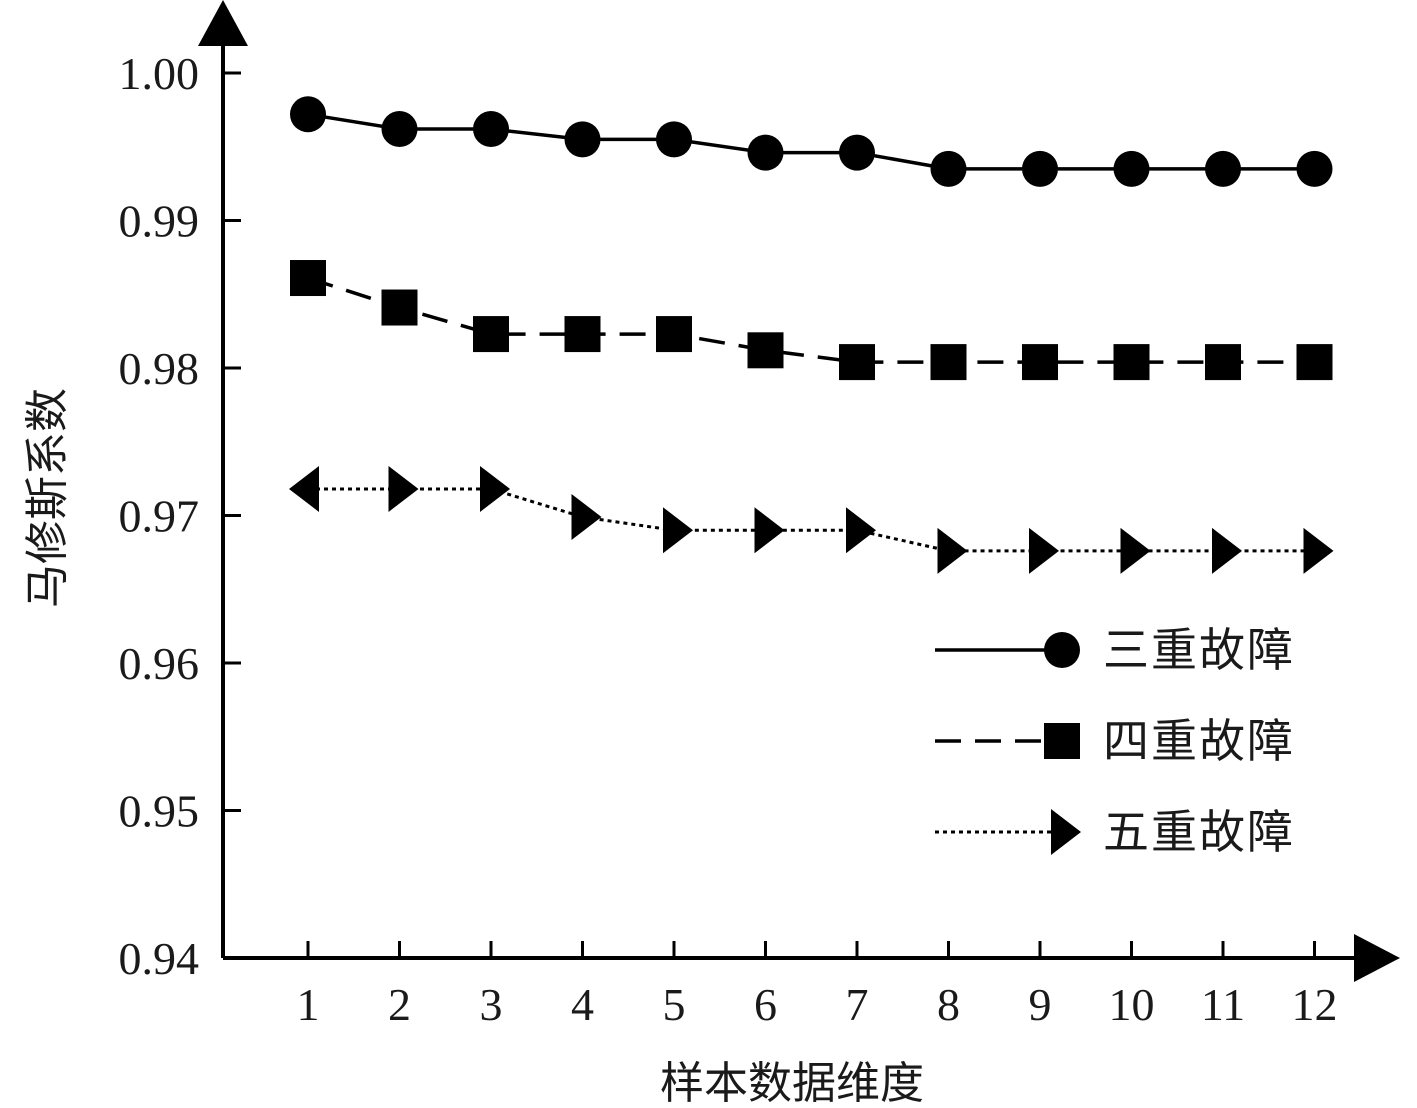 The width and height of the screenshot is (1417, 1108). I want to click on y-axis-arrow, so click(223, 23).